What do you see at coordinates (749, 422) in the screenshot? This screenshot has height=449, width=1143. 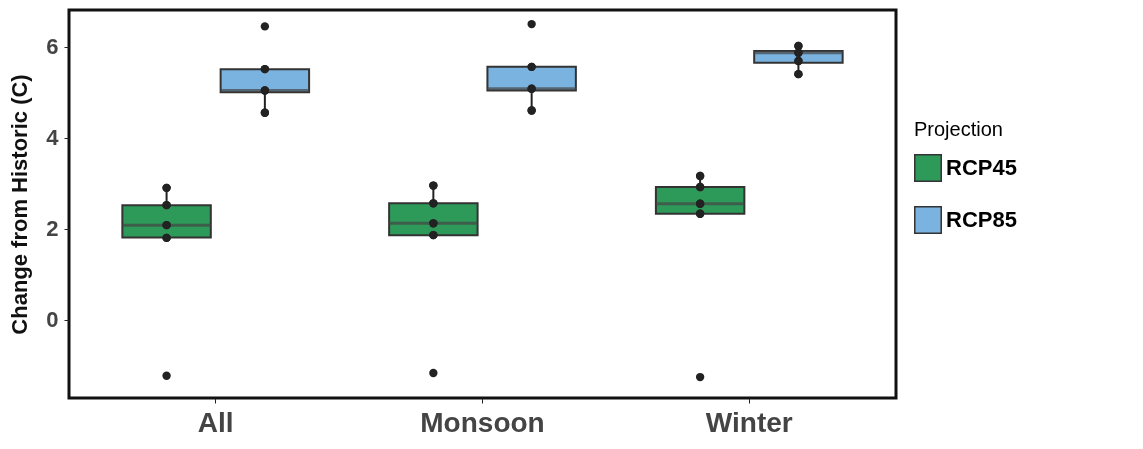 I see `x-tick-label: Winter` at bounding box center [749, 422].